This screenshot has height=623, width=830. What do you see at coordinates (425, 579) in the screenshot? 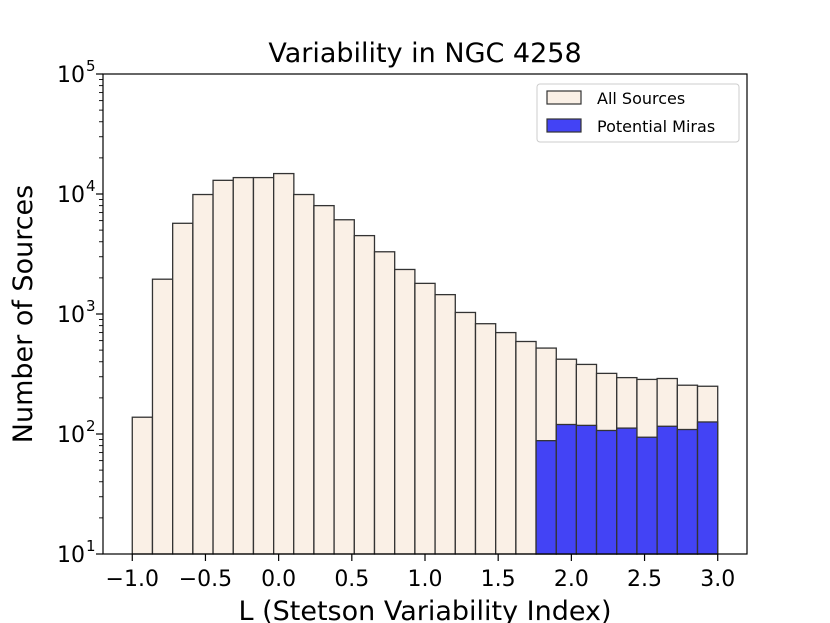
I see `x-tick-label: 1.0` at bounding box center [425, 579].